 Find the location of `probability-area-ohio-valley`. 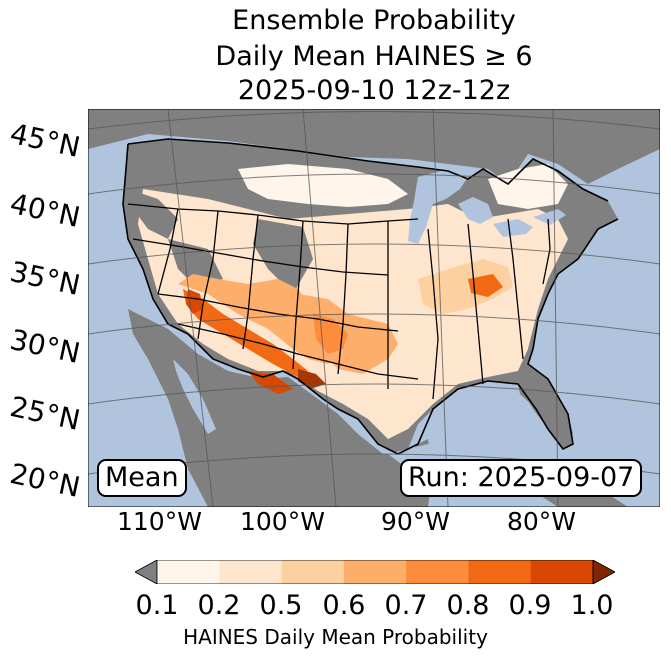

probability-area-ohio-valley is located at coordinates (465, 286).